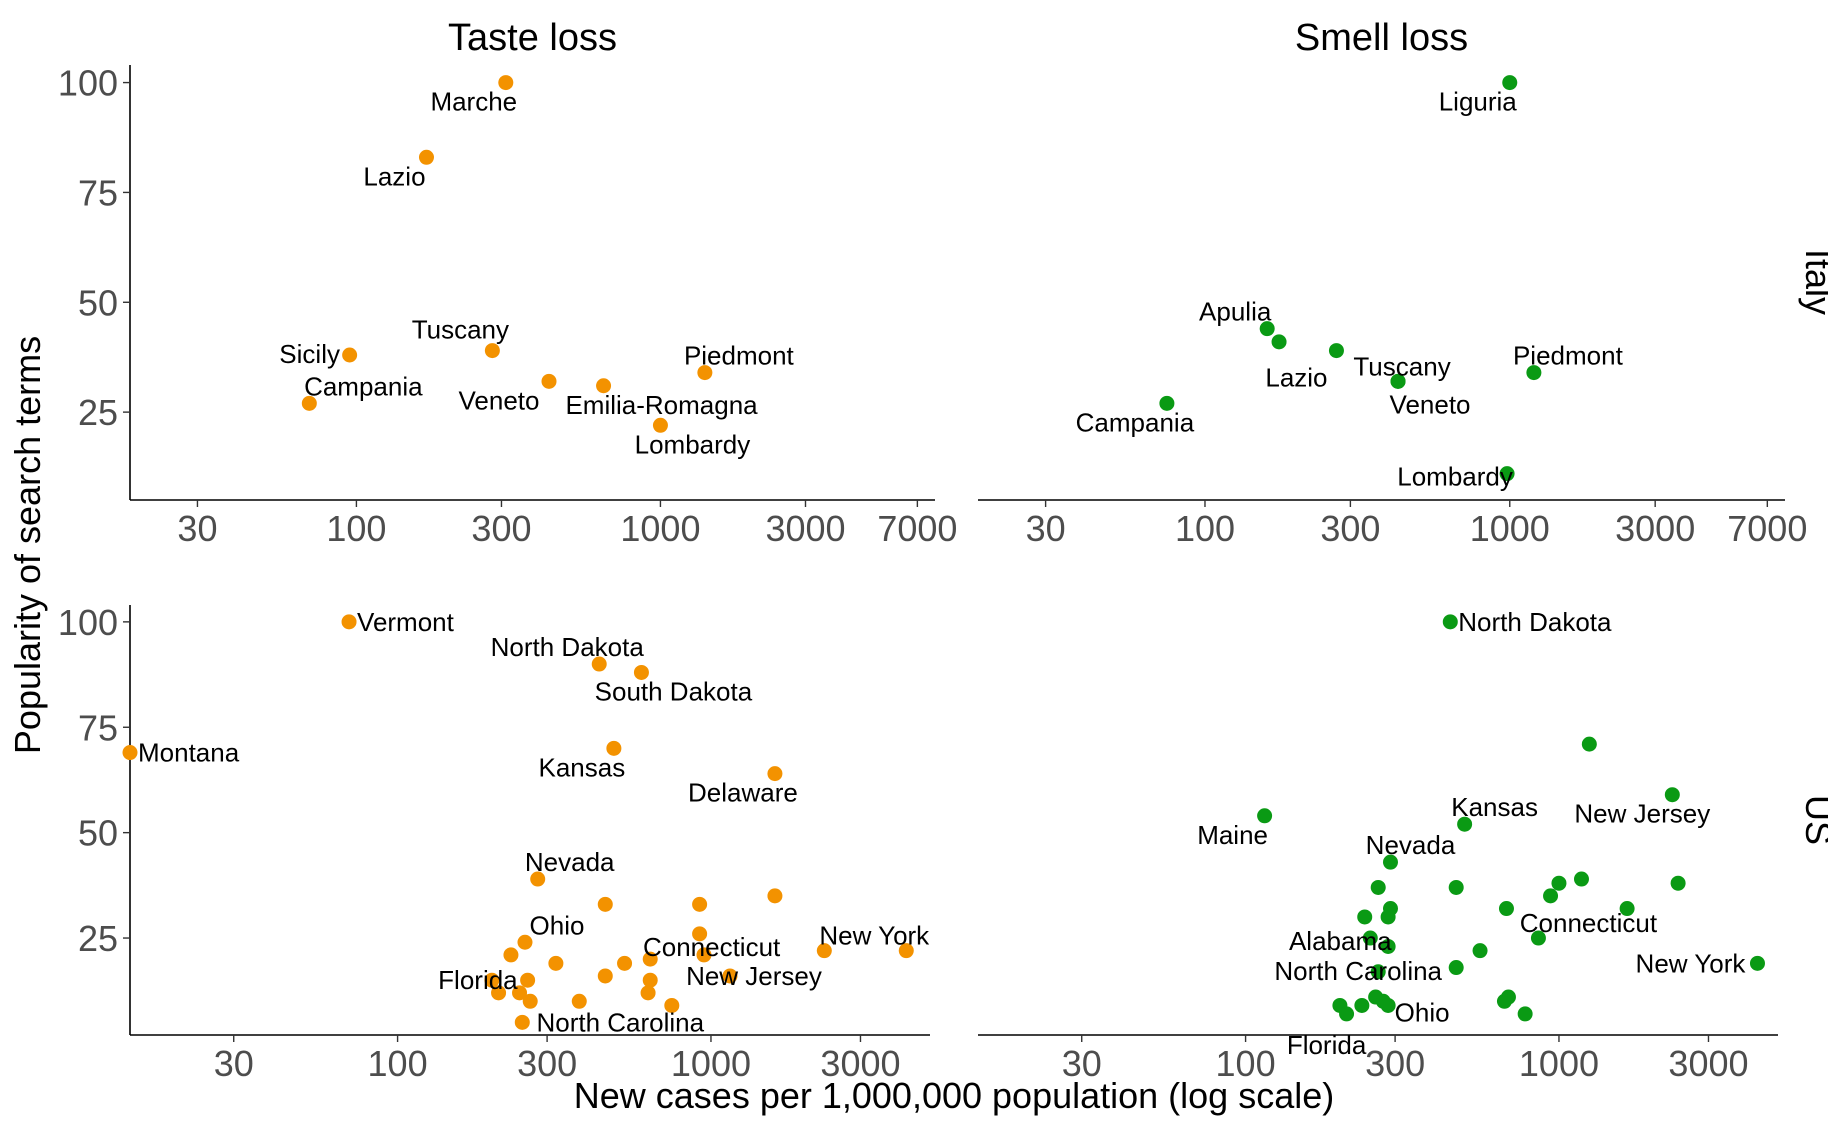 This screenshot has height=1130, width=1828. What do you see at coordinates (88, 83) in the screenshot?
I see `y-tick-label: 100` at bounding box center [88, 83].